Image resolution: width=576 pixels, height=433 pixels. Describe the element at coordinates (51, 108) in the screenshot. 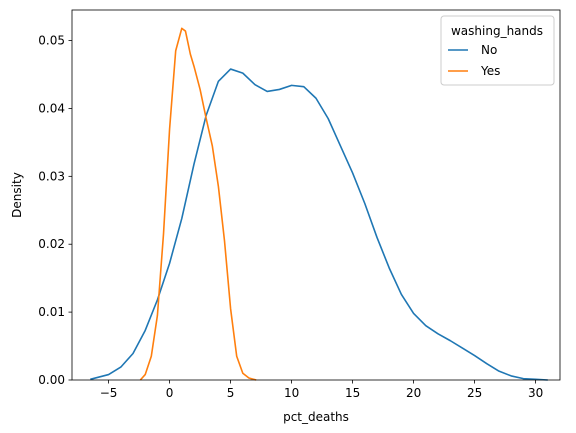

I see `y-tick-label: 0.04` at that location.